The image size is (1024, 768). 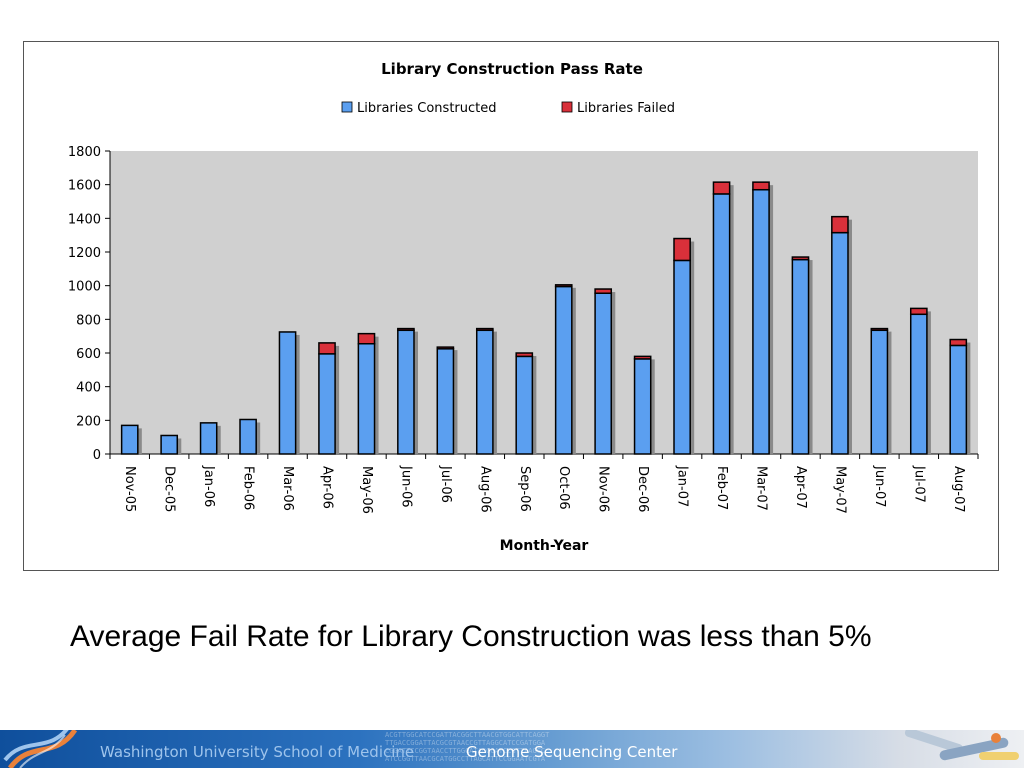 What do you see at coordinates (918, 484) in the screenshot?
I see `x-tick-label: Jul-07` at bounding box center [918, 484].